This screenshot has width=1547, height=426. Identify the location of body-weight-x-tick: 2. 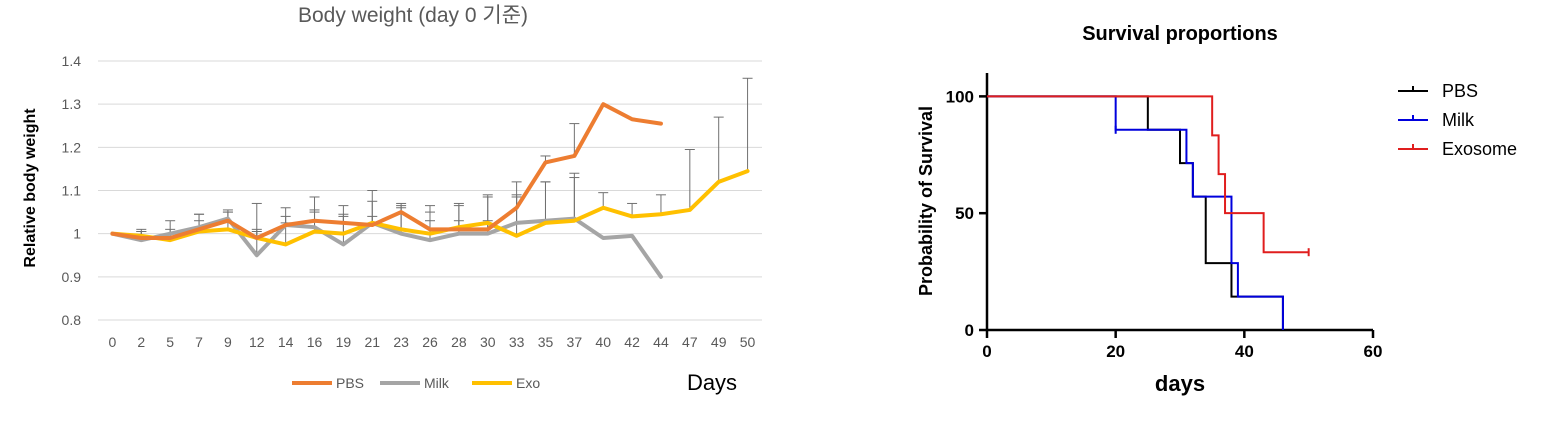
(141, 342).